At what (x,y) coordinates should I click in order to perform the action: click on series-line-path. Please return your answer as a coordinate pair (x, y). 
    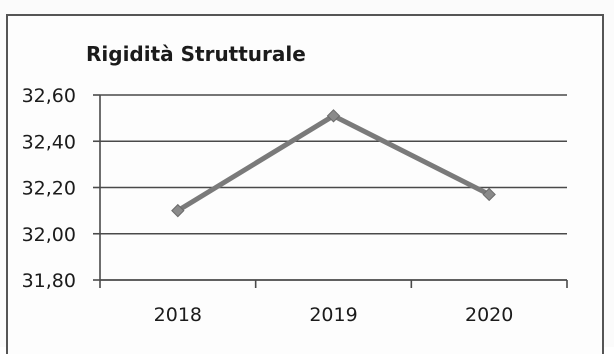
    Looking at the image, I should click on (333, 163).